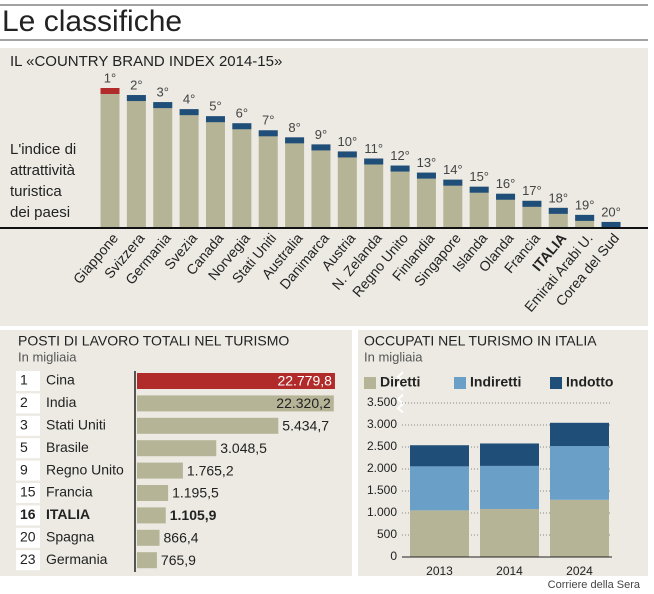 The height and width of the screenshot is (594, 654). I want to click on y-tick-label: Spagna, so click(70, 537).